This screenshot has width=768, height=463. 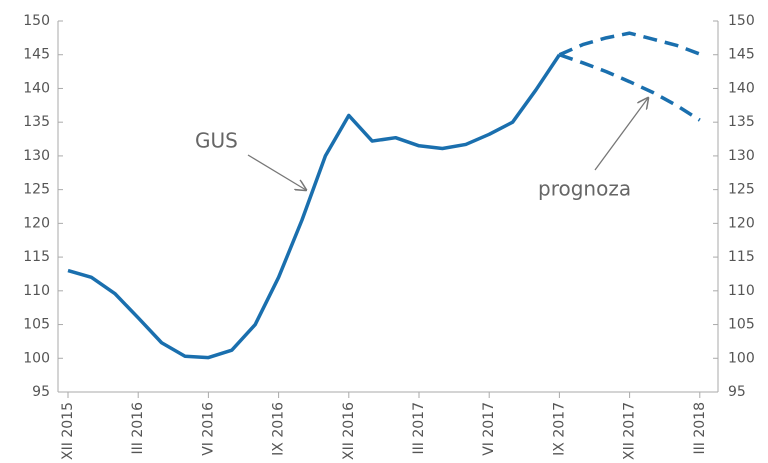 I want to click on y-tick-label: 125, so click(x=36, y=190).